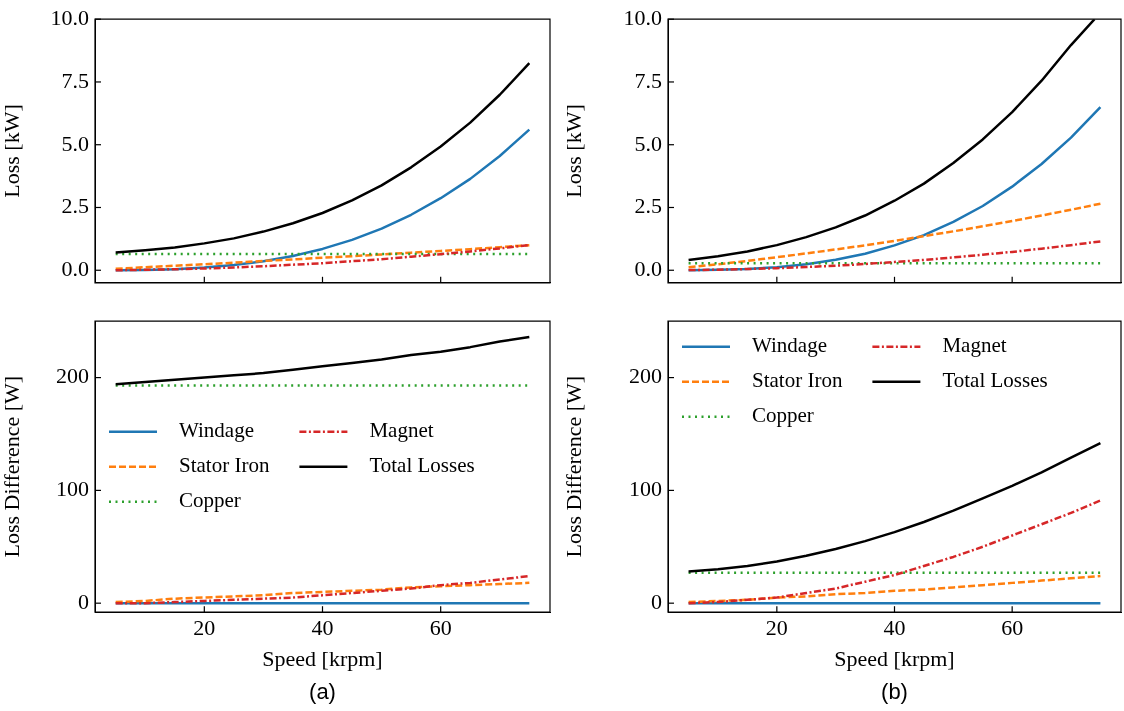 Image resolution: width=1124 pixels, height=711 pixels. What do you see at coordinates (322, 691) in the screenshot?
I see `text: (a)` at bounding box center [322, 691].